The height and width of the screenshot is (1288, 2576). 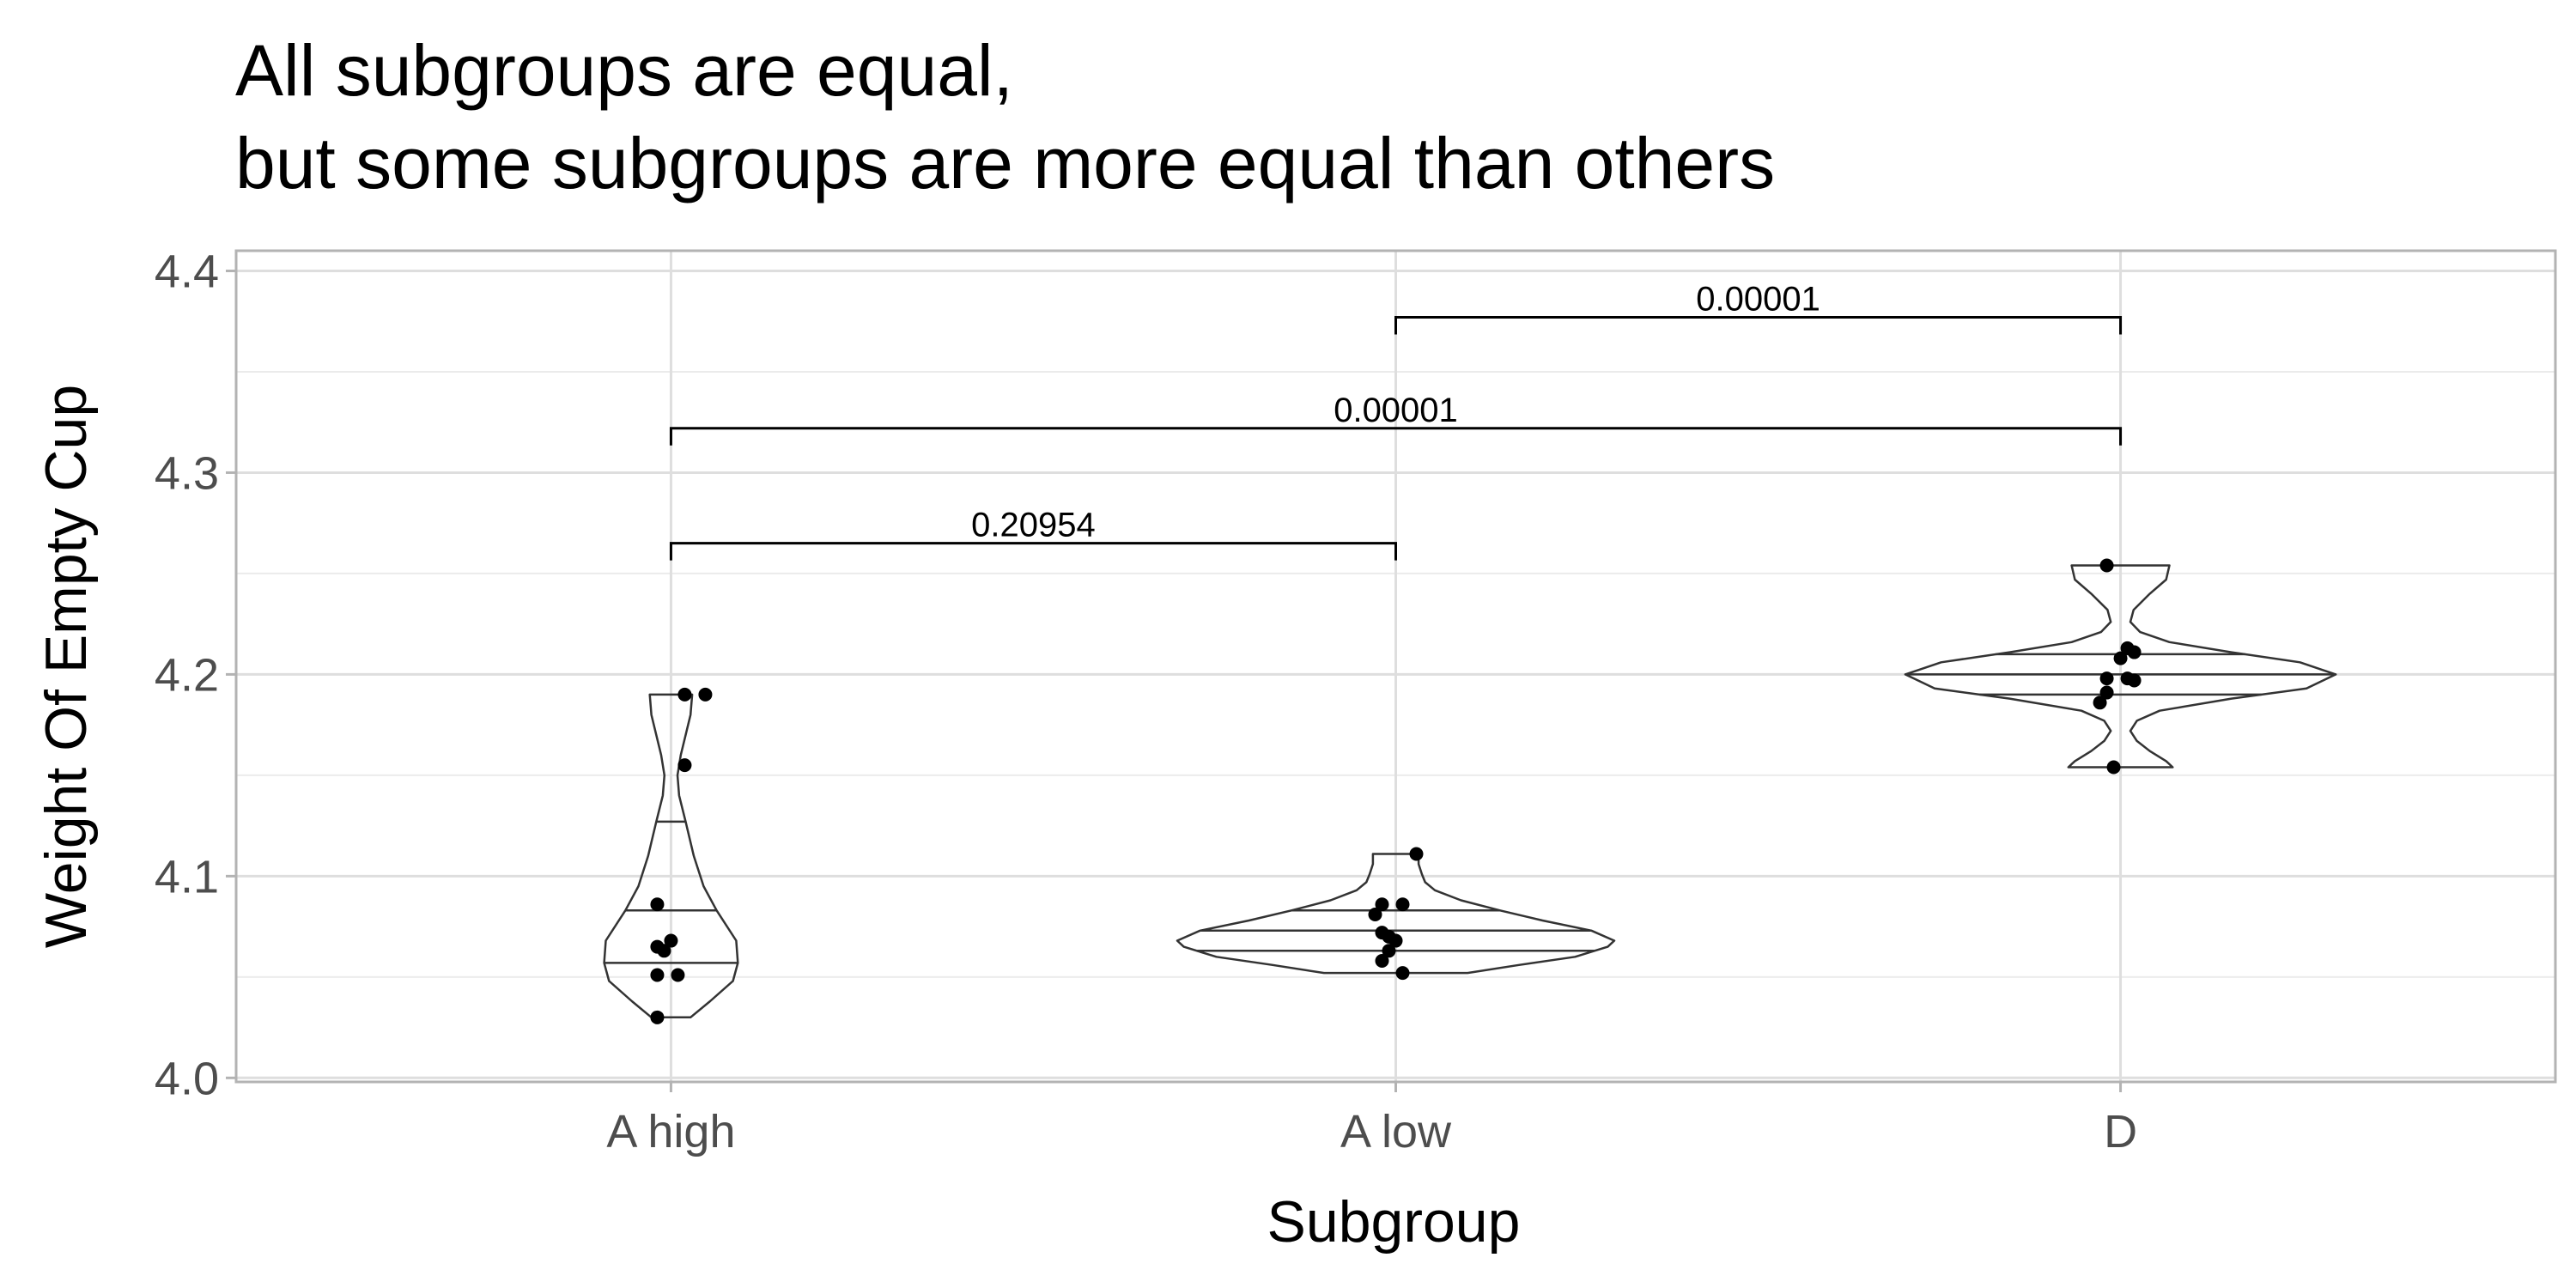 I want to click on p-value-label: 0.20954, so click(x=1034, y=525).